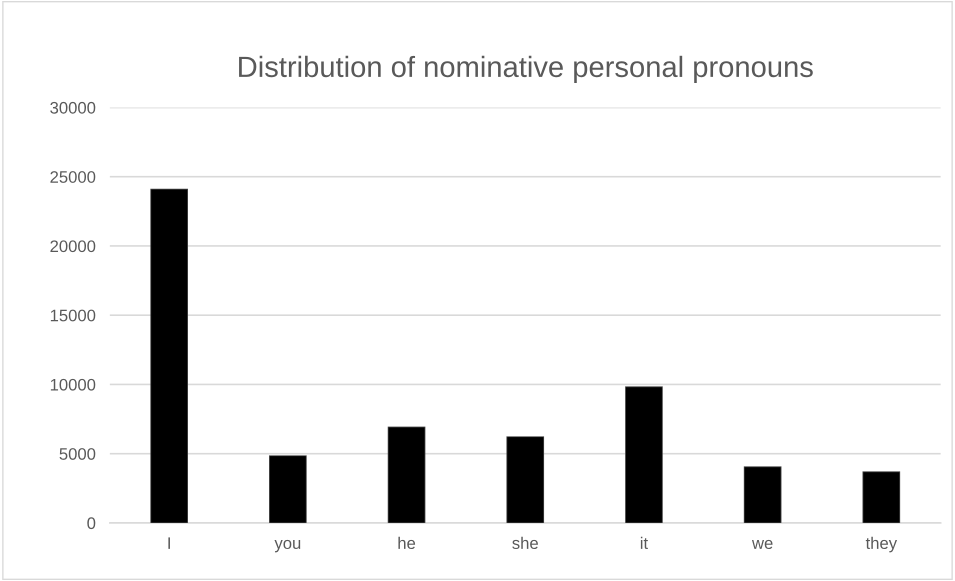 This screenshot has width=955, height=581. I want to click on x-tick-label: we, so click(762, 545).